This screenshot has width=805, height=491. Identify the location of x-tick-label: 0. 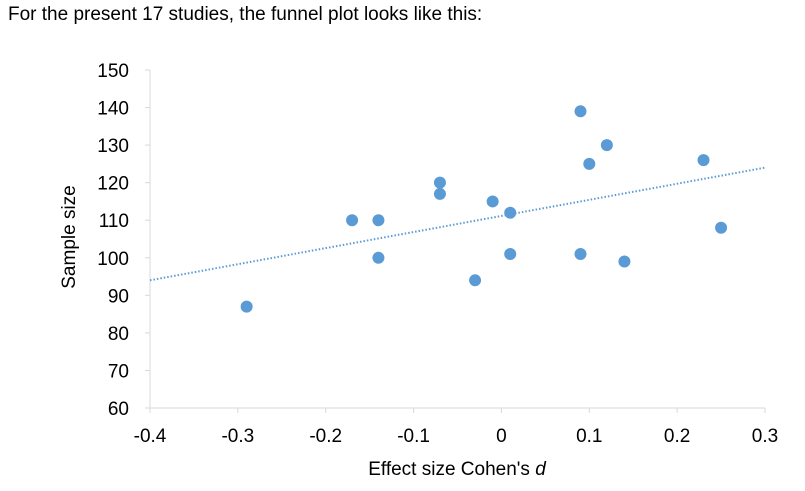
(501, 436).